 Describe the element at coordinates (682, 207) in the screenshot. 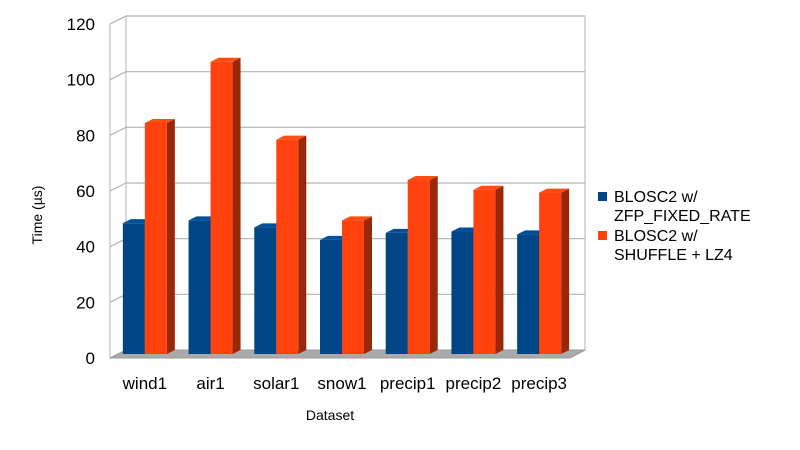

I see `legend-label-series-1: BLOSC2 w/ZFP_FIXED_RATE` at that location.